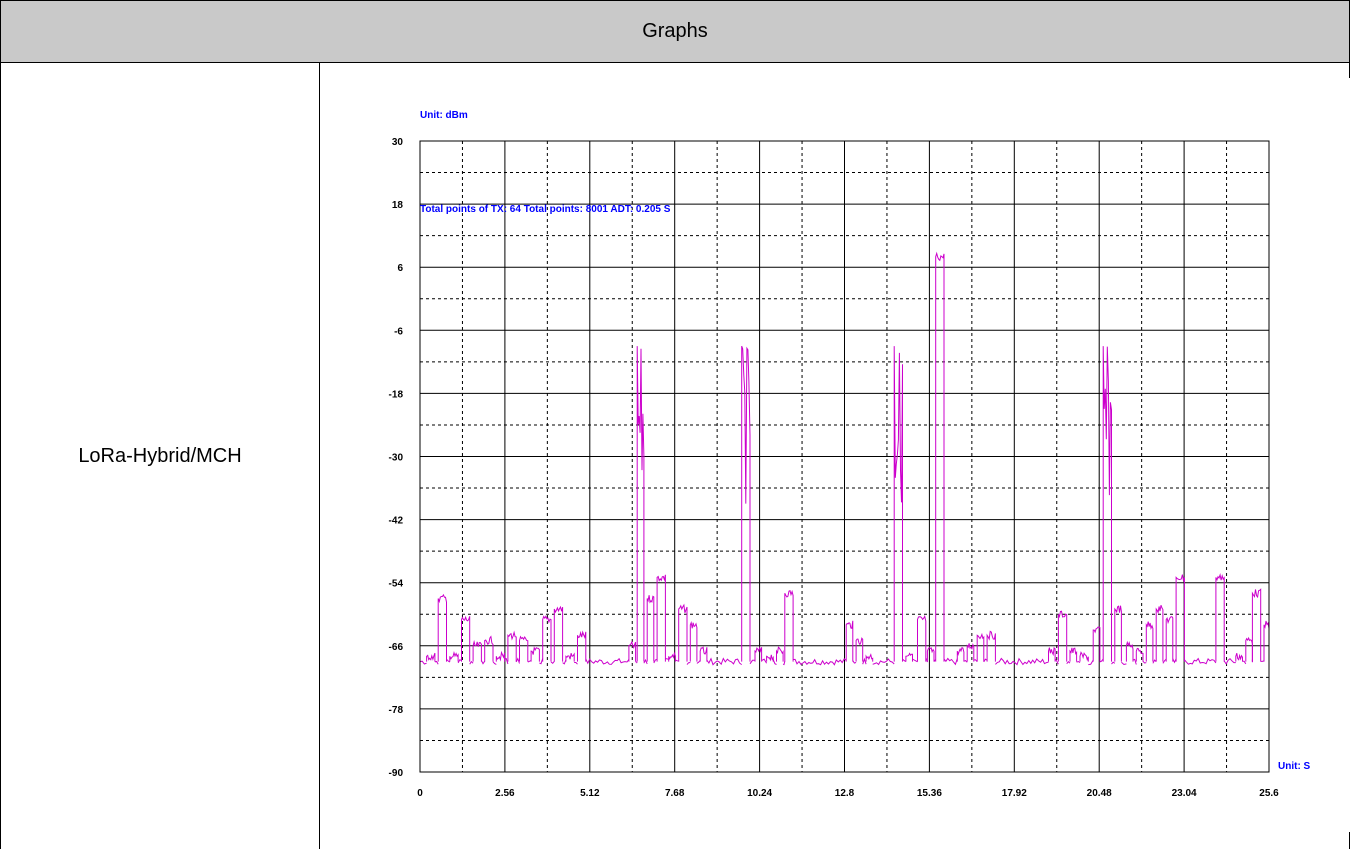  I want to click on x-tick-label: 20.48, so click(1099, 793).